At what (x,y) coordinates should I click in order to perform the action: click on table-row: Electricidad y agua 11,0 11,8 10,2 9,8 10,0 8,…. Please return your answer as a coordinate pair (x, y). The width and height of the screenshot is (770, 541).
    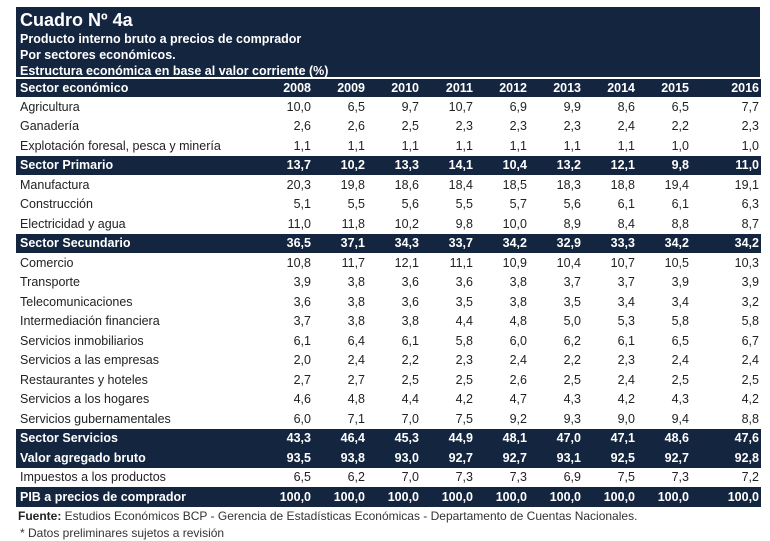
    Looking at the image, I should click on (388, 224).